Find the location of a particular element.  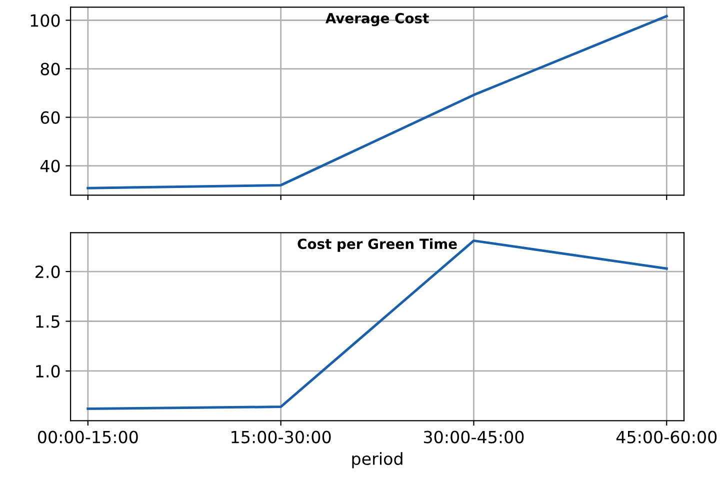

y-tick-label: 80 is located at coordinates (50, 69).